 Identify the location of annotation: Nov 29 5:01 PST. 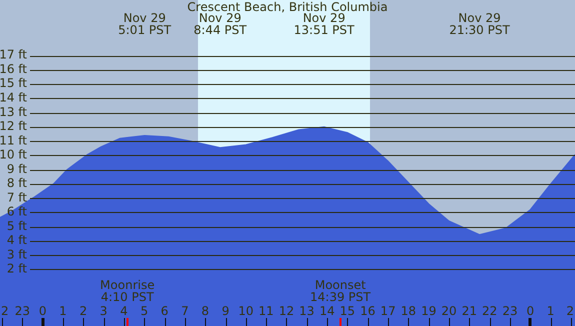
(145, 24).